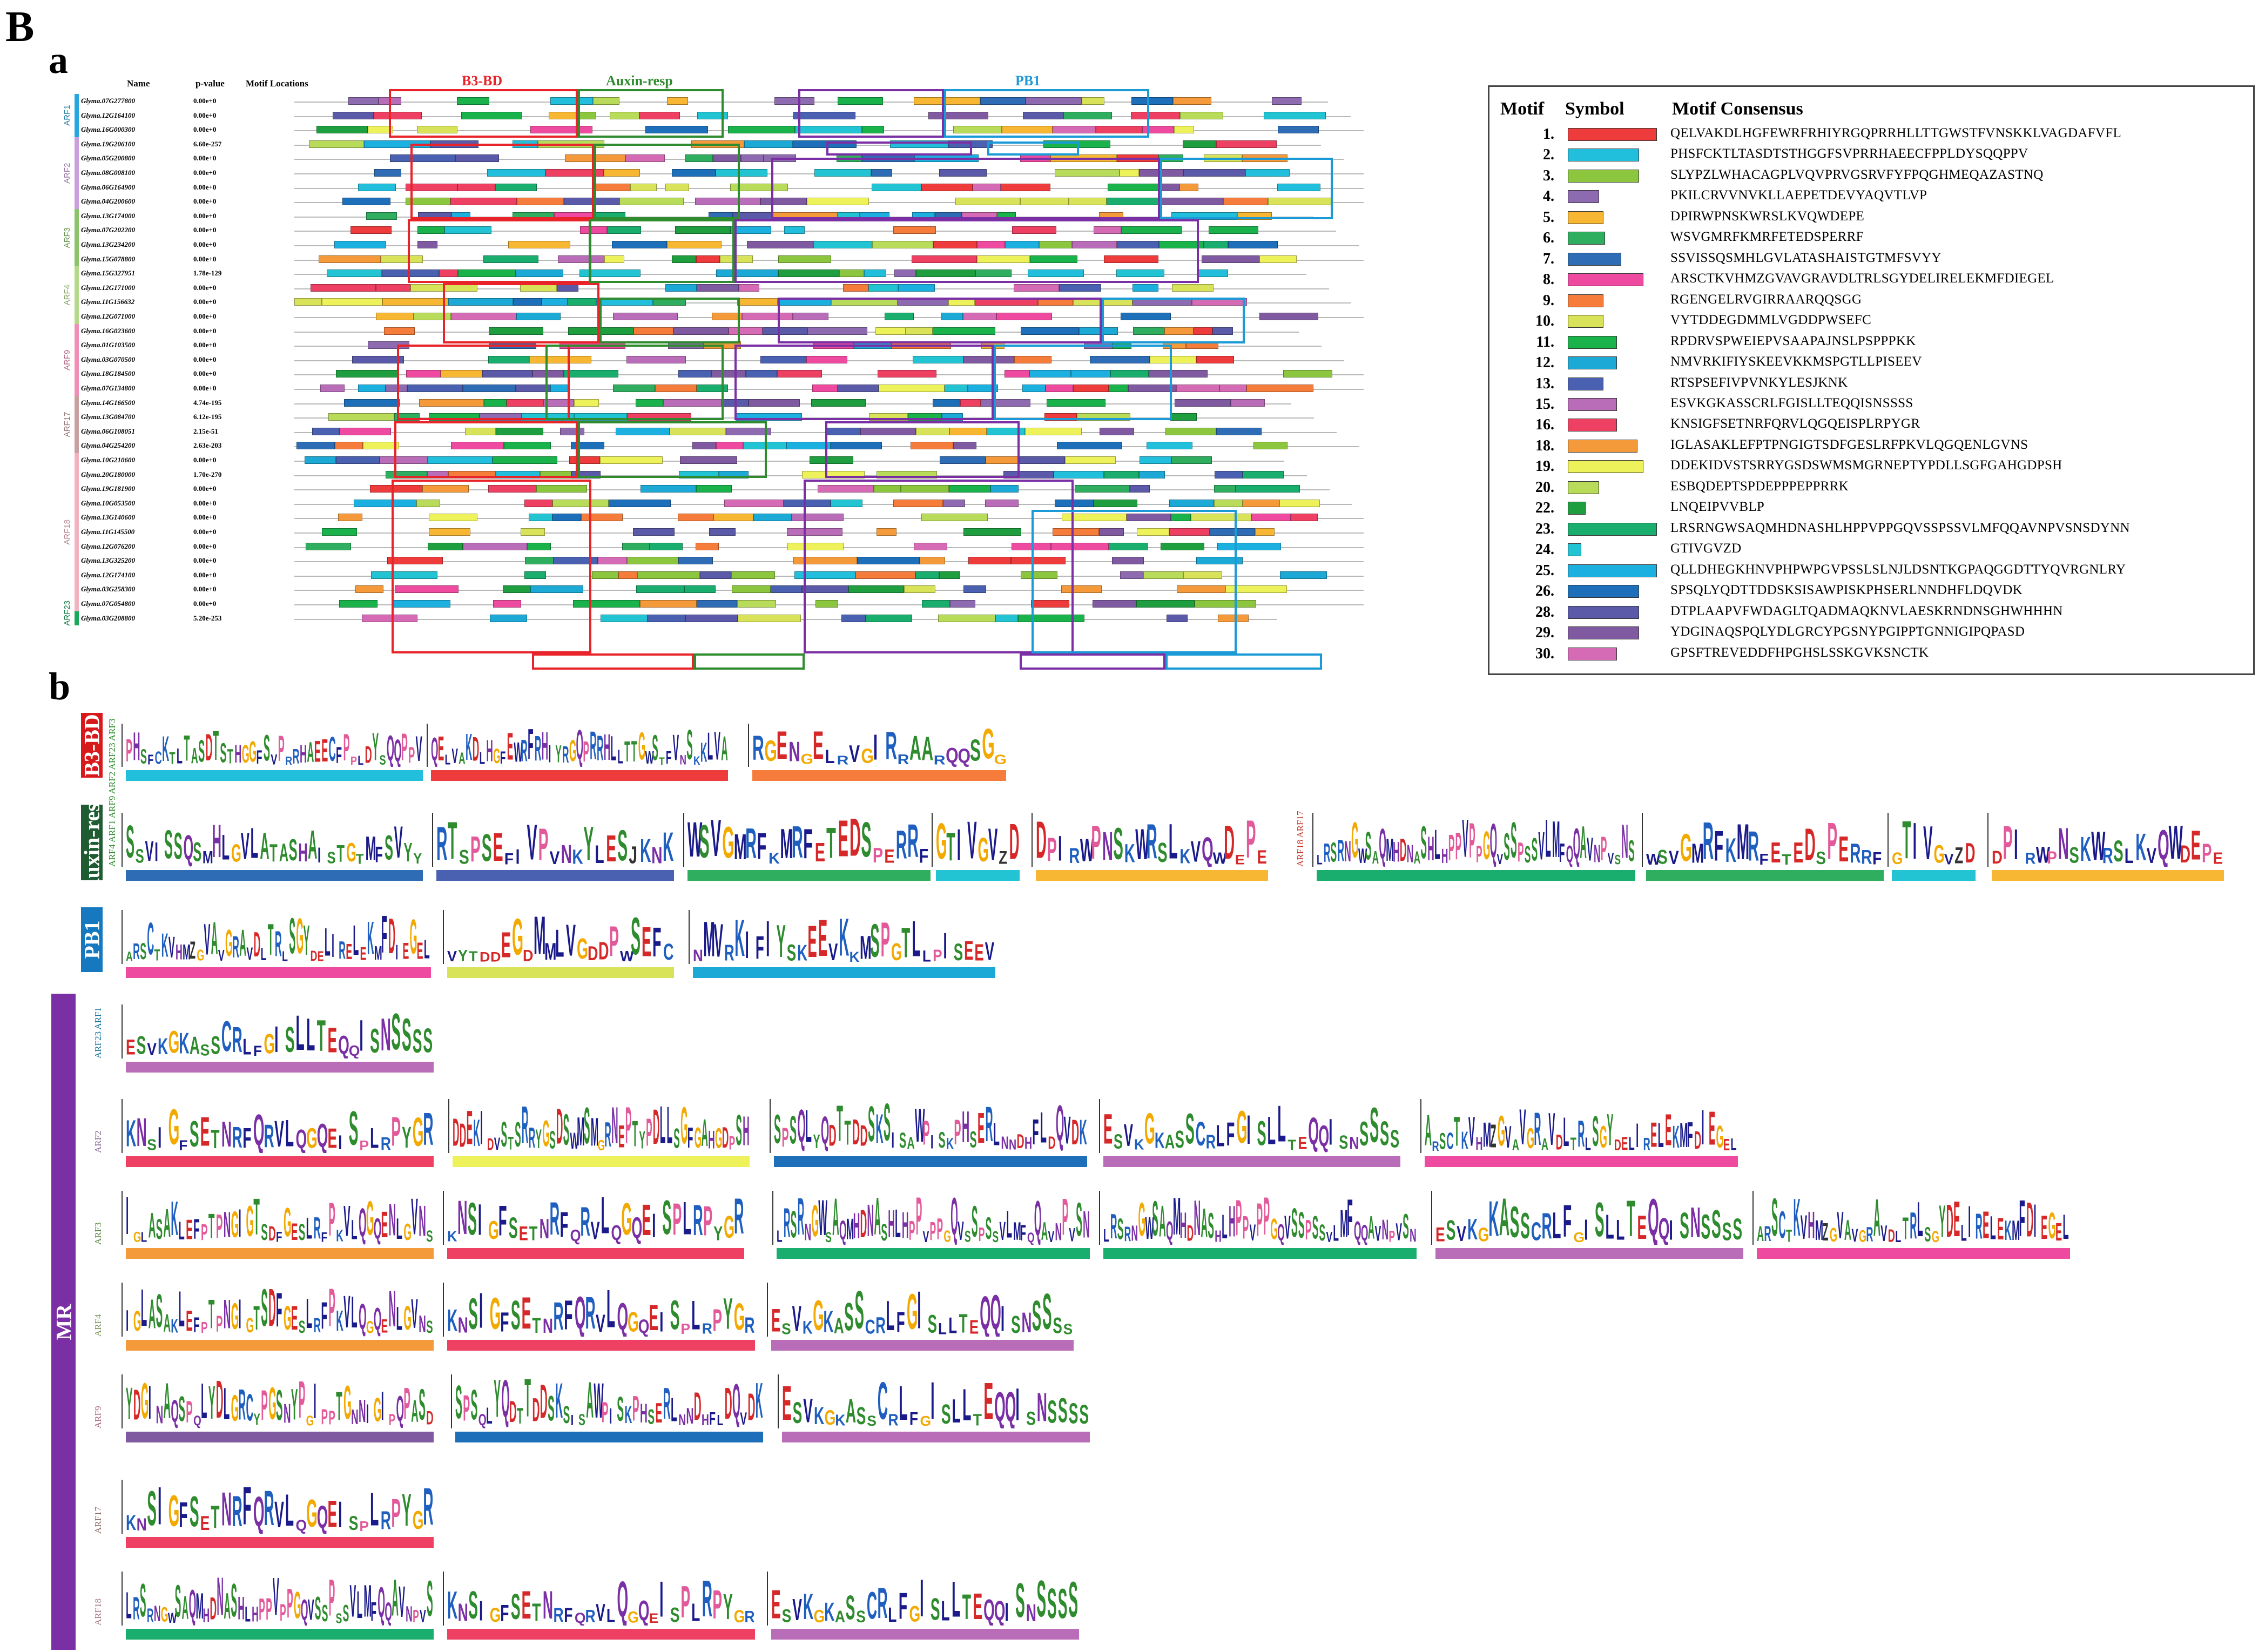 The image size is (2265, 1652). Describe the element at coordinates (108, 158) in the screenshot. I see `gene-name: Glyma.05G200800` at that location.